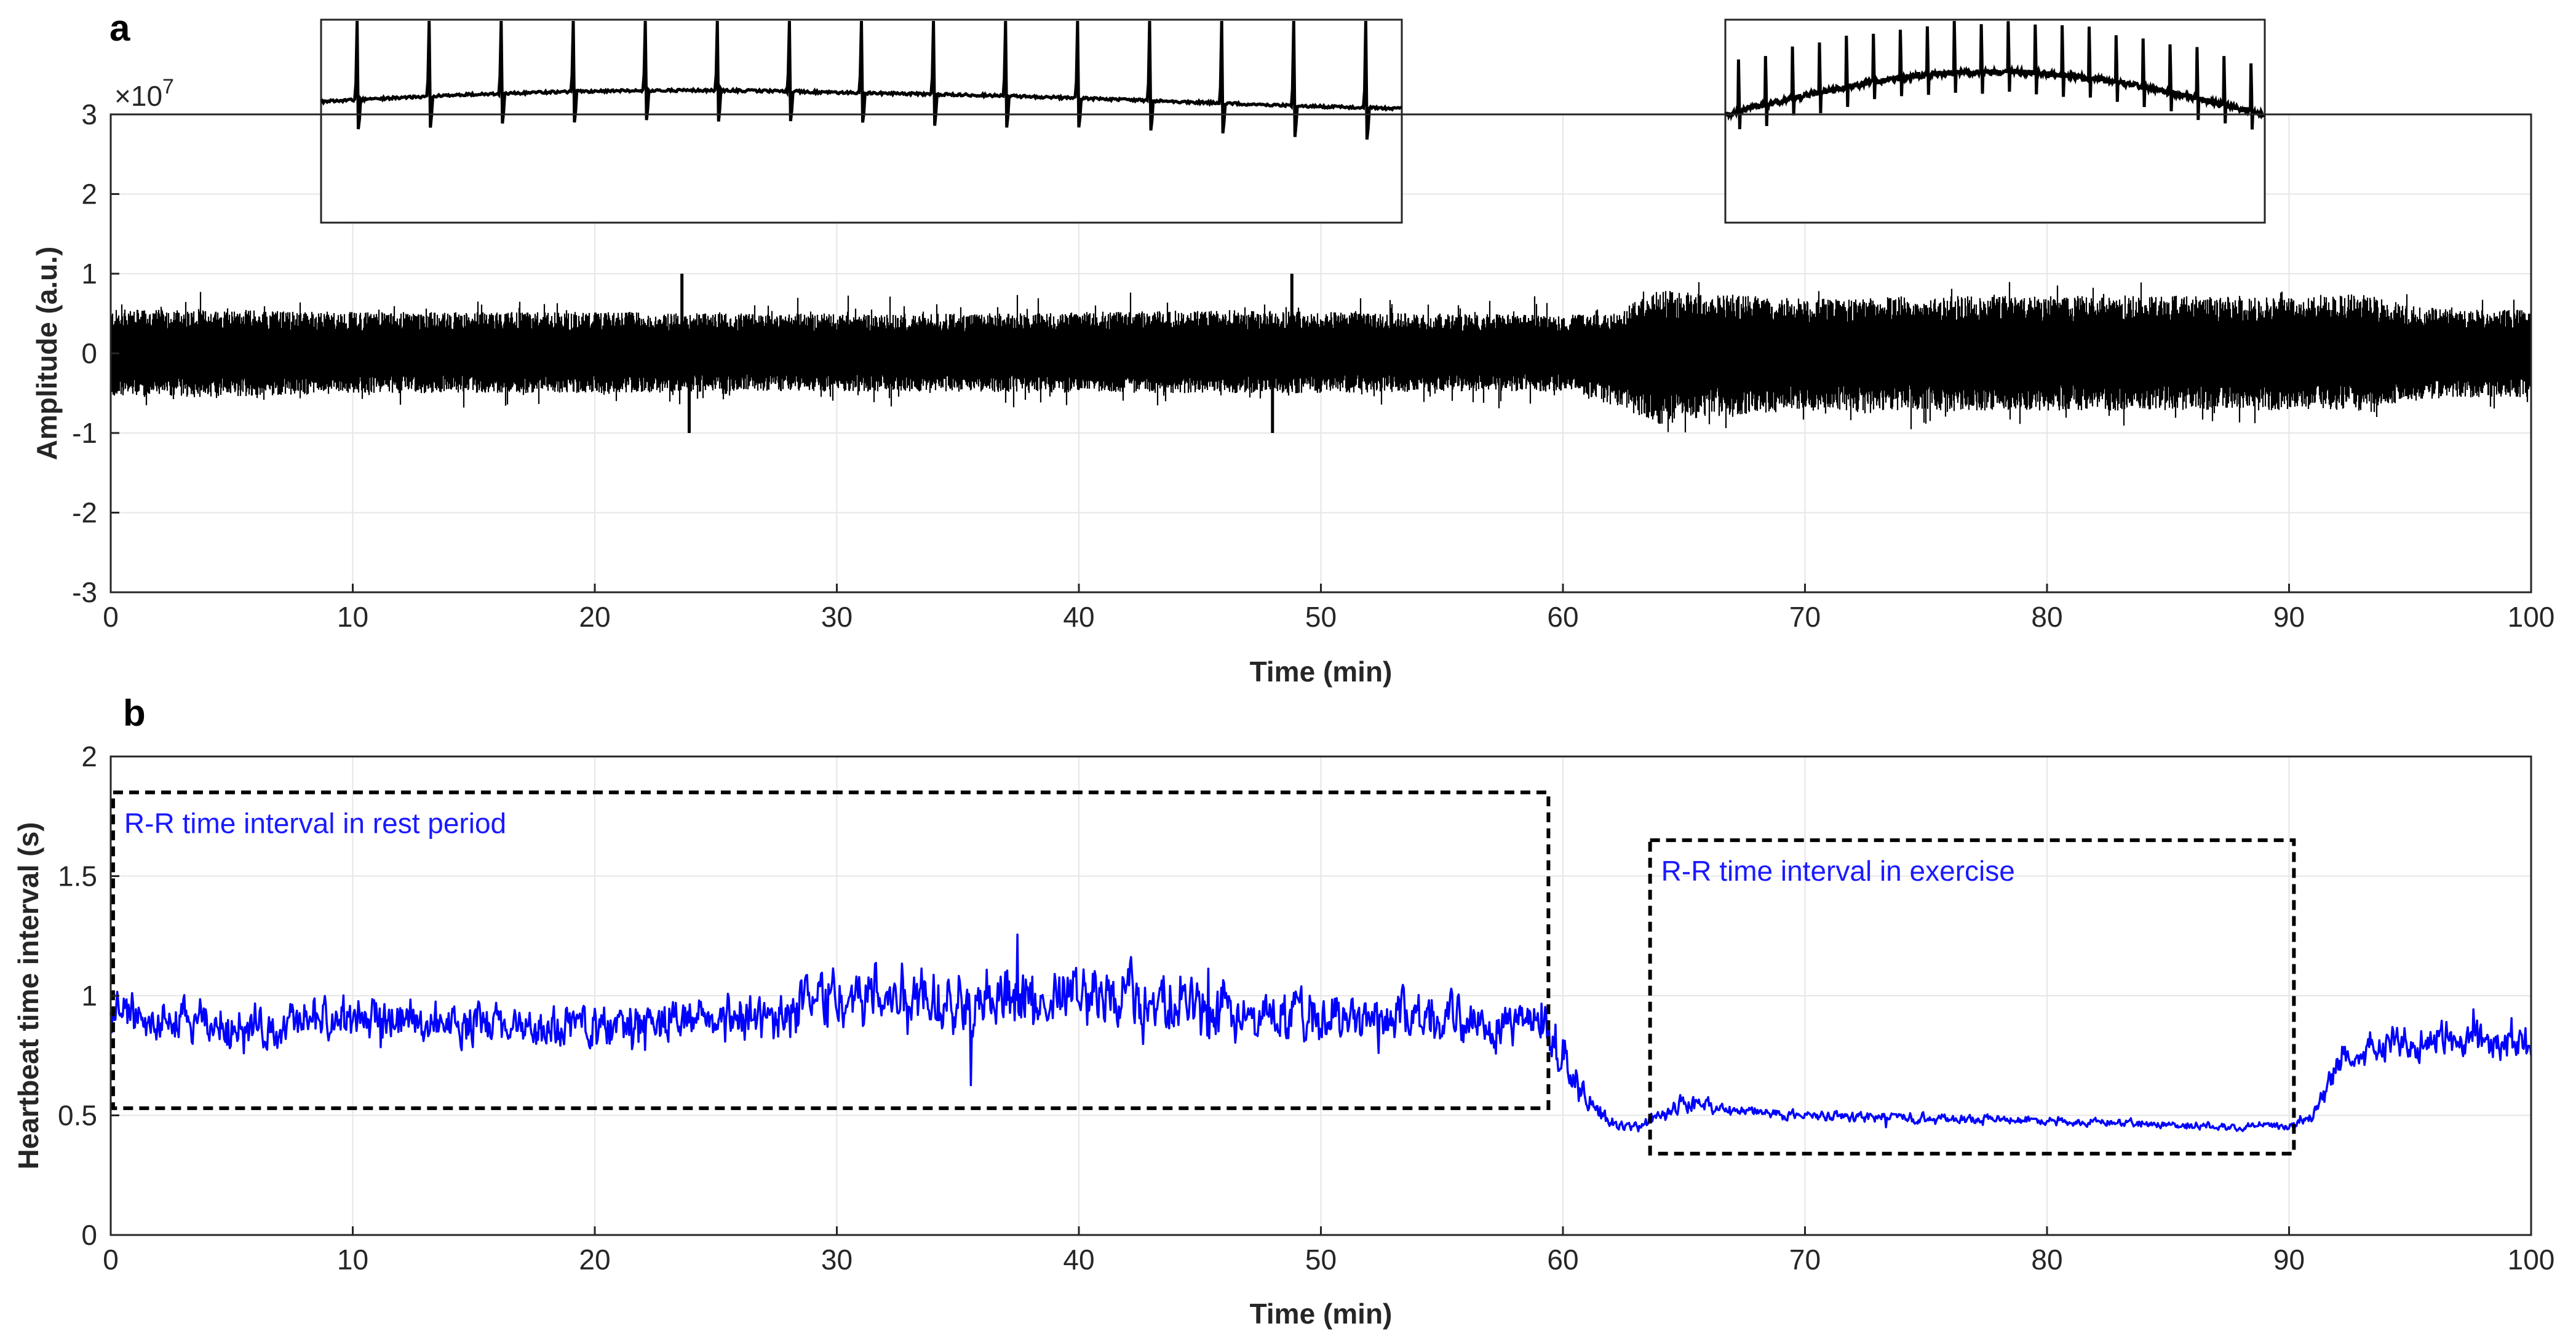 The image size is (2576, 1342). What do you see at coordinates (119, 28) in the screenshot?
I see `panel-label-a: a` at bounding box center [119, 28].